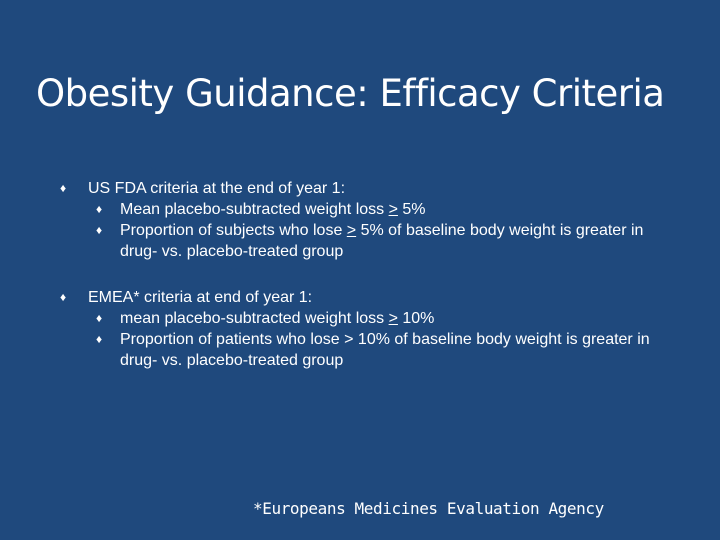 The height and width of the screenshot is (540, 720). What do you see at coordinates (254, 209) in the screenshot?
I see `item-text: Mean placebo-subtracted weight loss` at bounding box center [254, 209].